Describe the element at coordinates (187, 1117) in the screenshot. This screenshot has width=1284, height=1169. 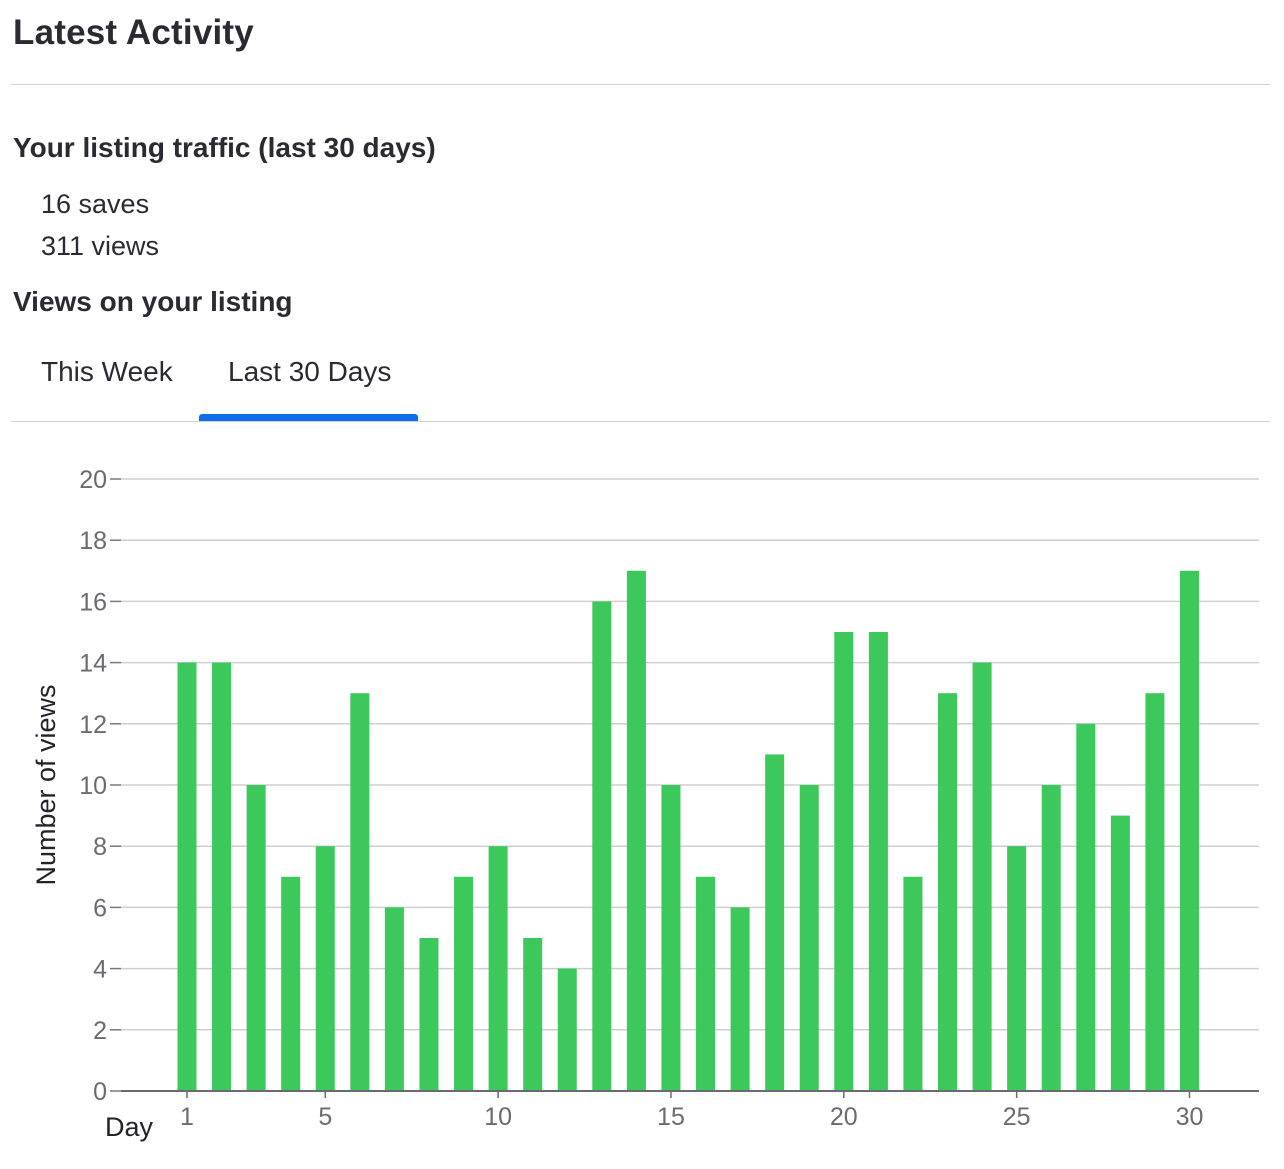
I see `x-tick-label: 1` at that location.